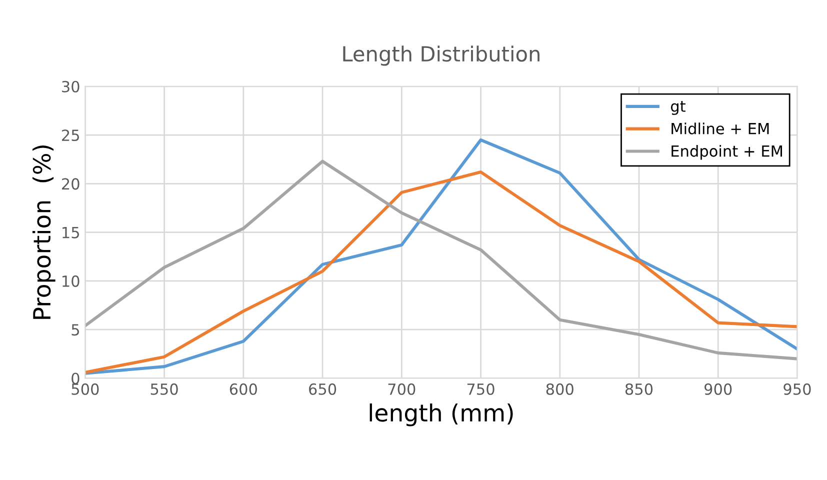 This screenshot has height=480, width=827. I want to click on x-tick-label: 500, so click(85, 389).